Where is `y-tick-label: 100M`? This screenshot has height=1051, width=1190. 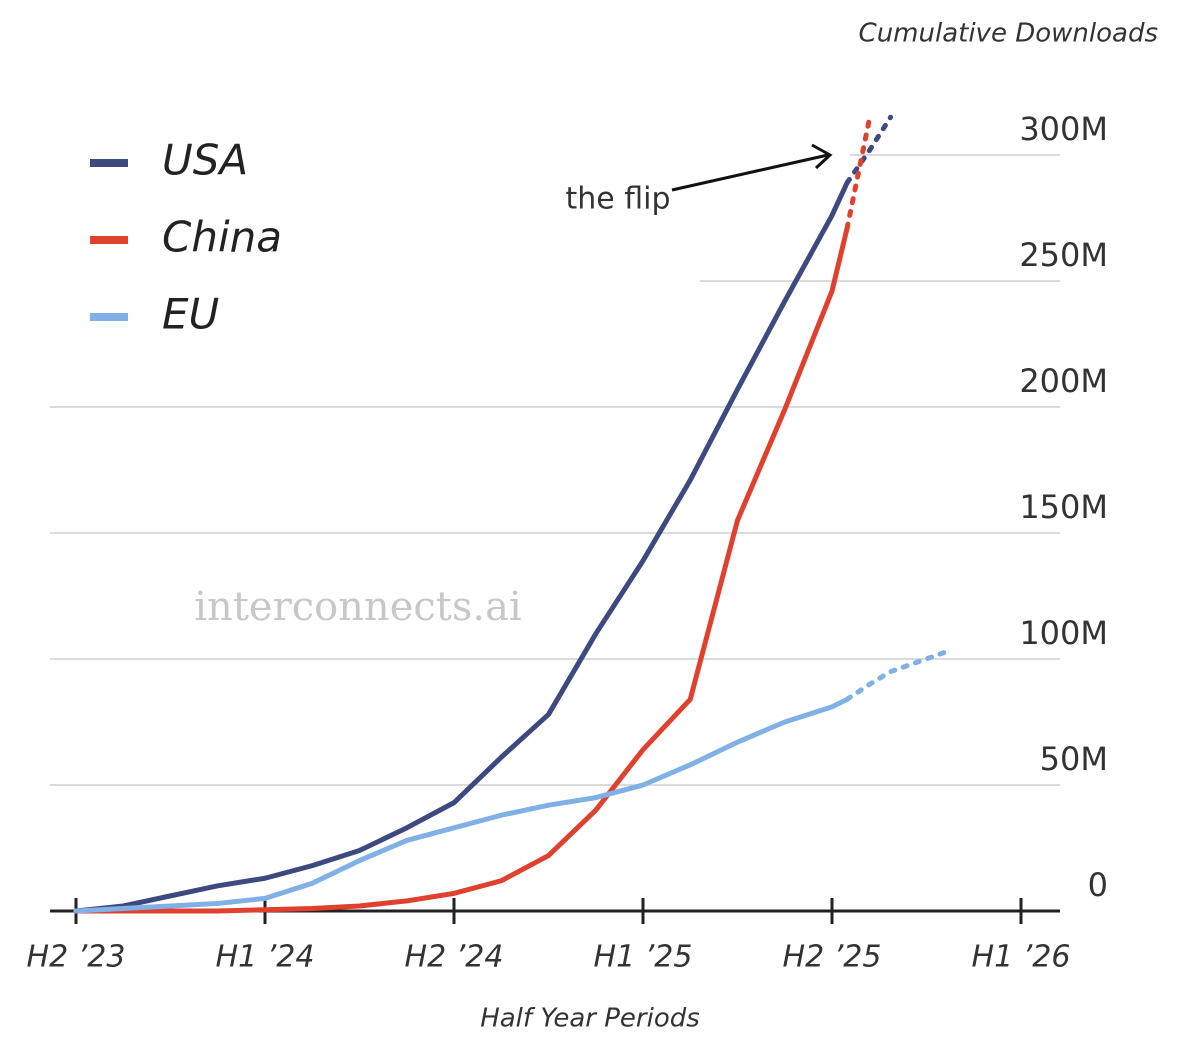 y-tick-label: 100M is located at coordinates (1063, 633).